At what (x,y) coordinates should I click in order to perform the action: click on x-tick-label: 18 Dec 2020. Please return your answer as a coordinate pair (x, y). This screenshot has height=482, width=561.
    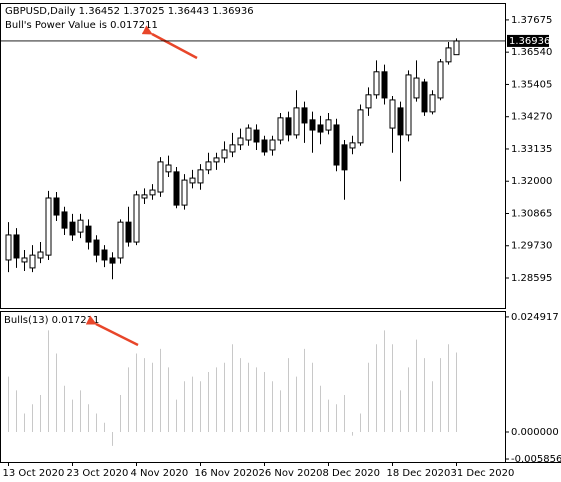
    Looking at the image, I should click on (419, 473).